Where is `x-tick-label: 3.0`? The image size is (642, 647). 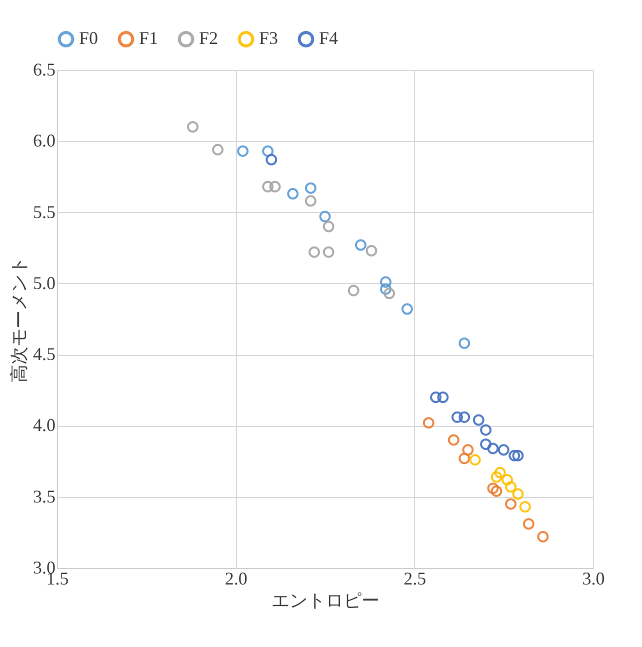 x-tick-label: 3.0 is located at coordinates (593, 578).